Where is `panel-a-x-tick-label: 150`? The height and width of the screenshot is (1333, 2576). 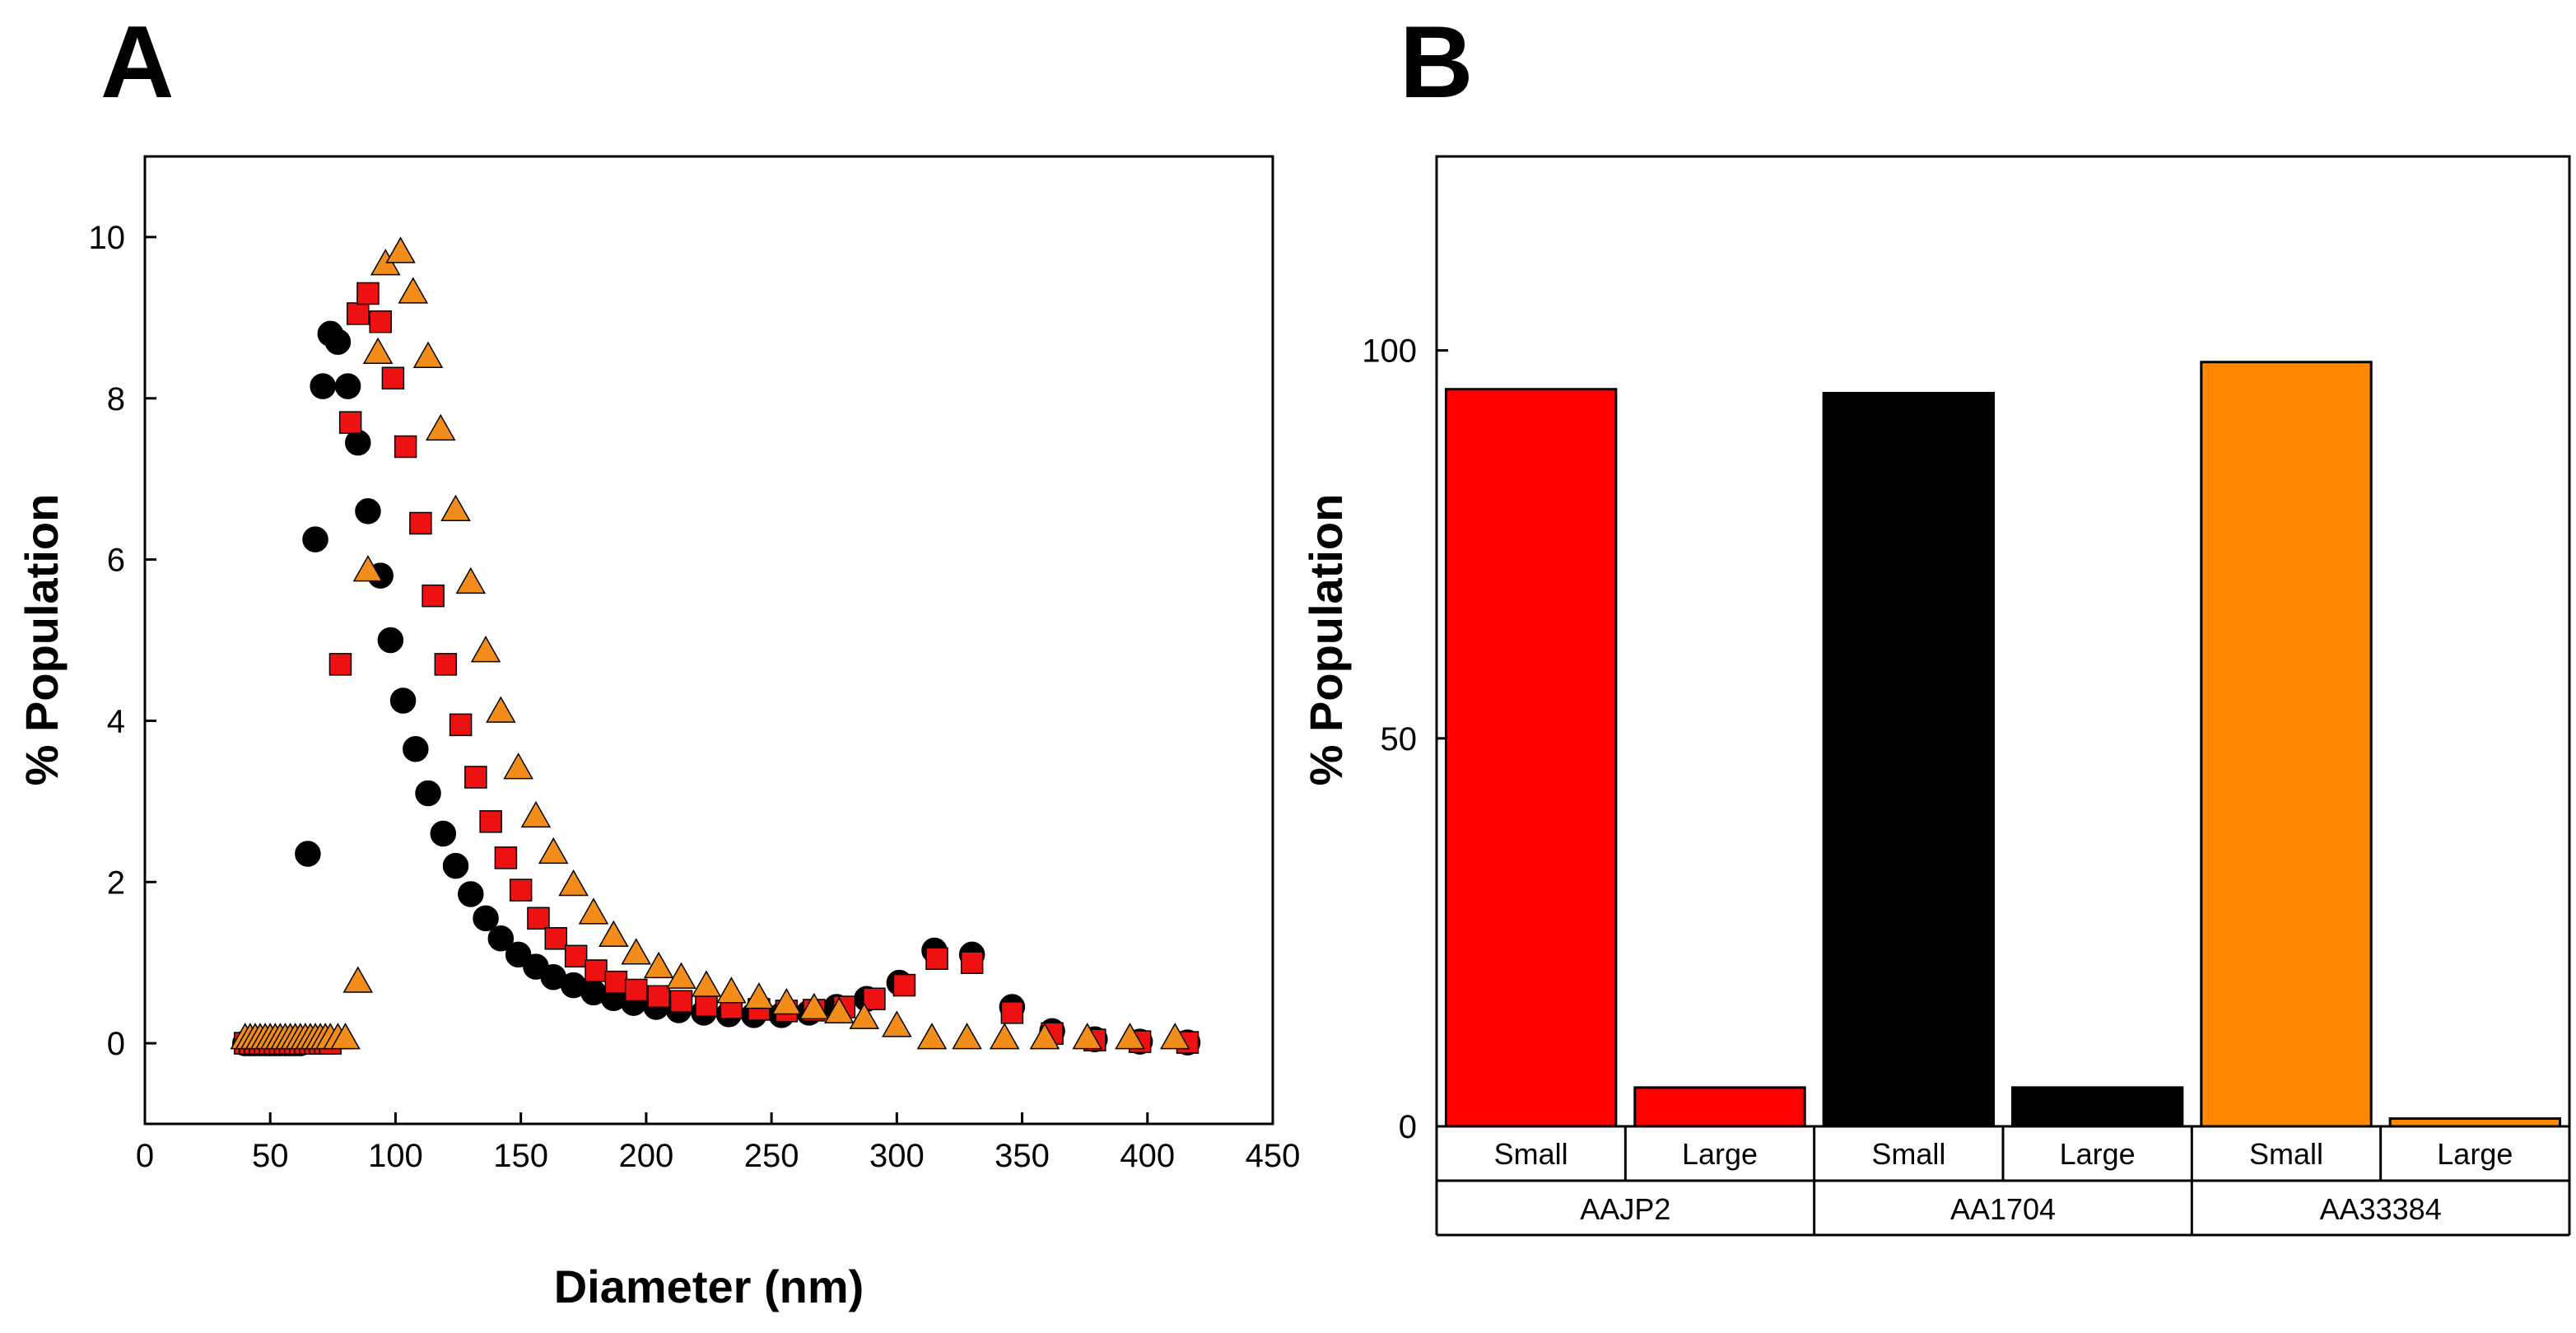
panel-a-x-tick-label: 150 is located at coordinates (520, 1156).